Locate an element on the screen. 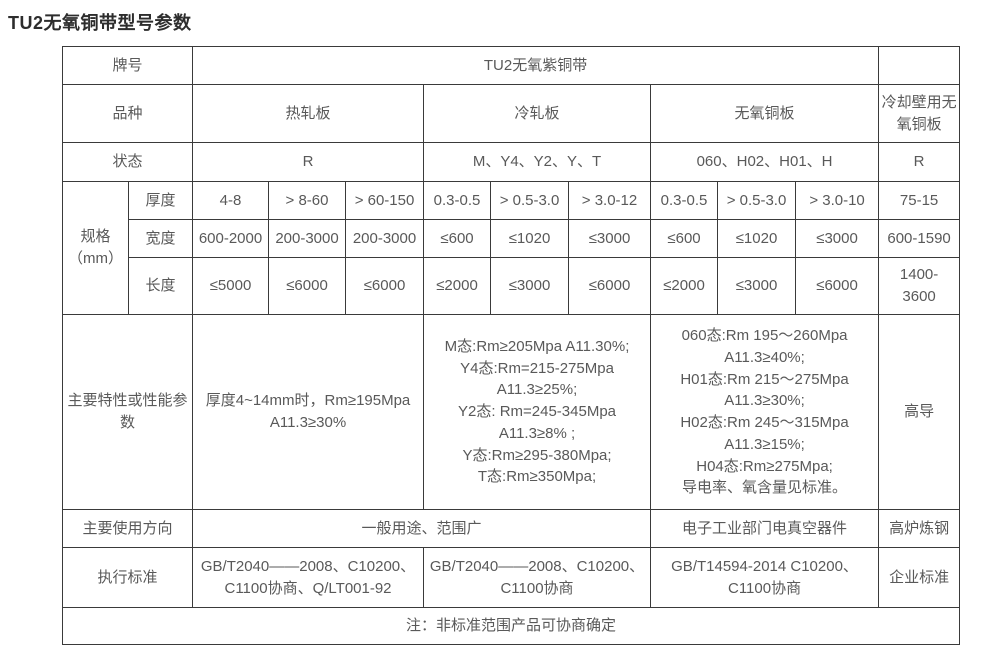 The image size is (982, 665). usage-label: 主要使用方向 is located at coordinates (127, 528).